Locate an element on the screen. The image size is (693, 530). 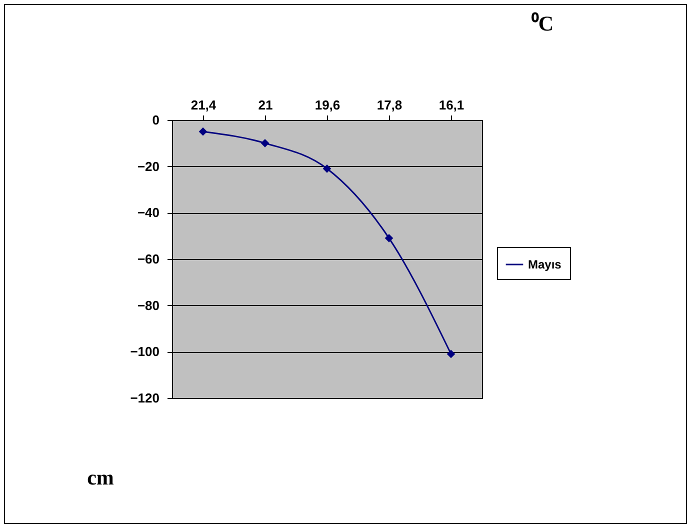
y-axis-title: ⁰C is located at coordinates (542, 24).